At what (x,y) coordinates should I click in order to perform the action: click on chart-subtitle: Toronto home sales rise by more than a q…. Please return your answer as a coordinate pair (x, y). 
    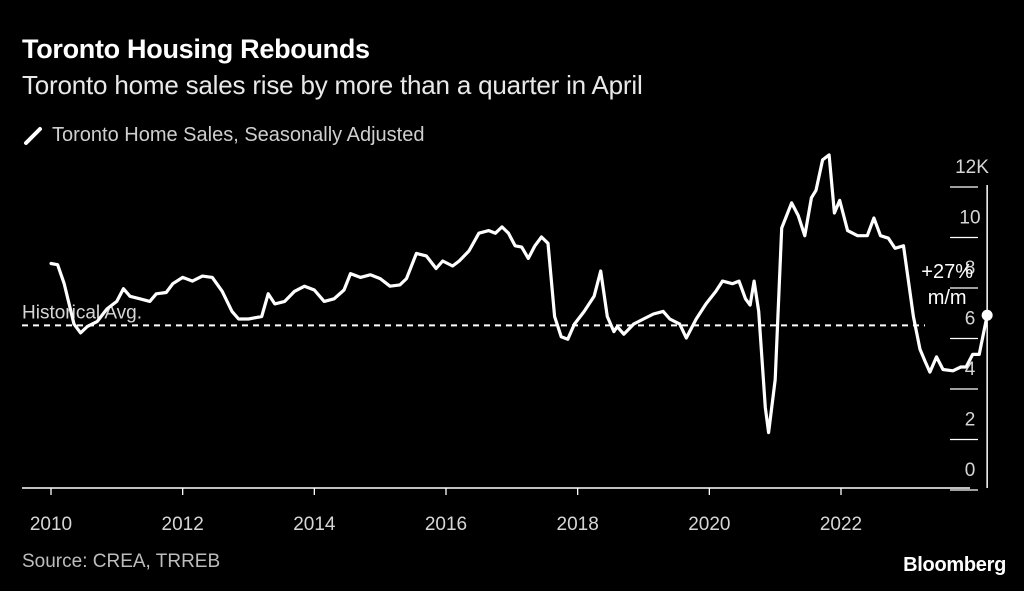
    Looking at the image, I should click on (332, 85).